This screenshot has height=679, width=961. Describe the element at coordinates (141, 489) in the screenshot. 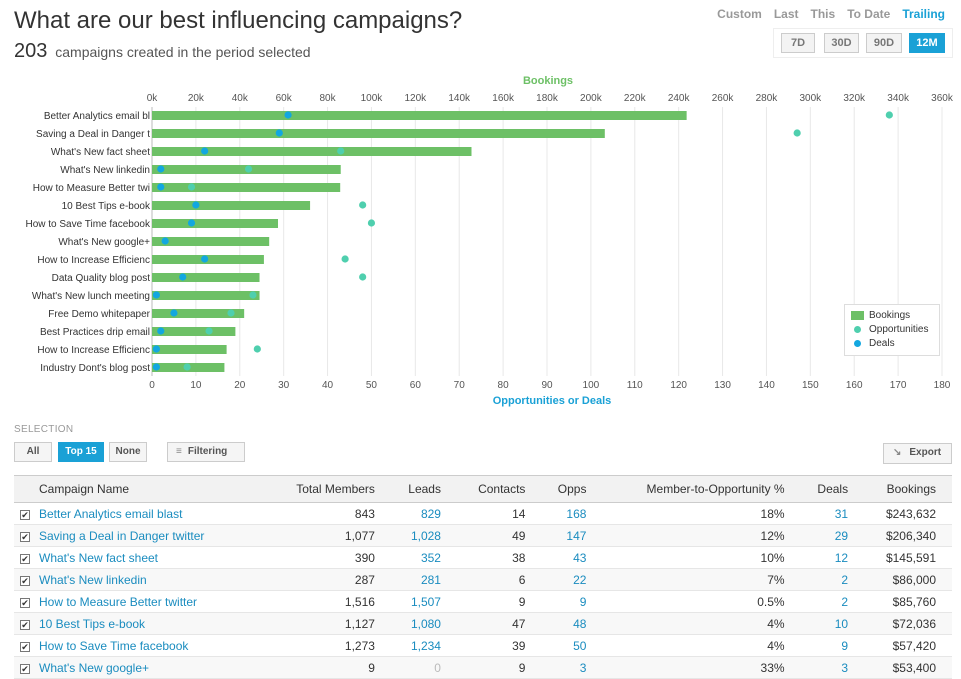

I see `column-header-campaign-name: Campaign Name` at that location.